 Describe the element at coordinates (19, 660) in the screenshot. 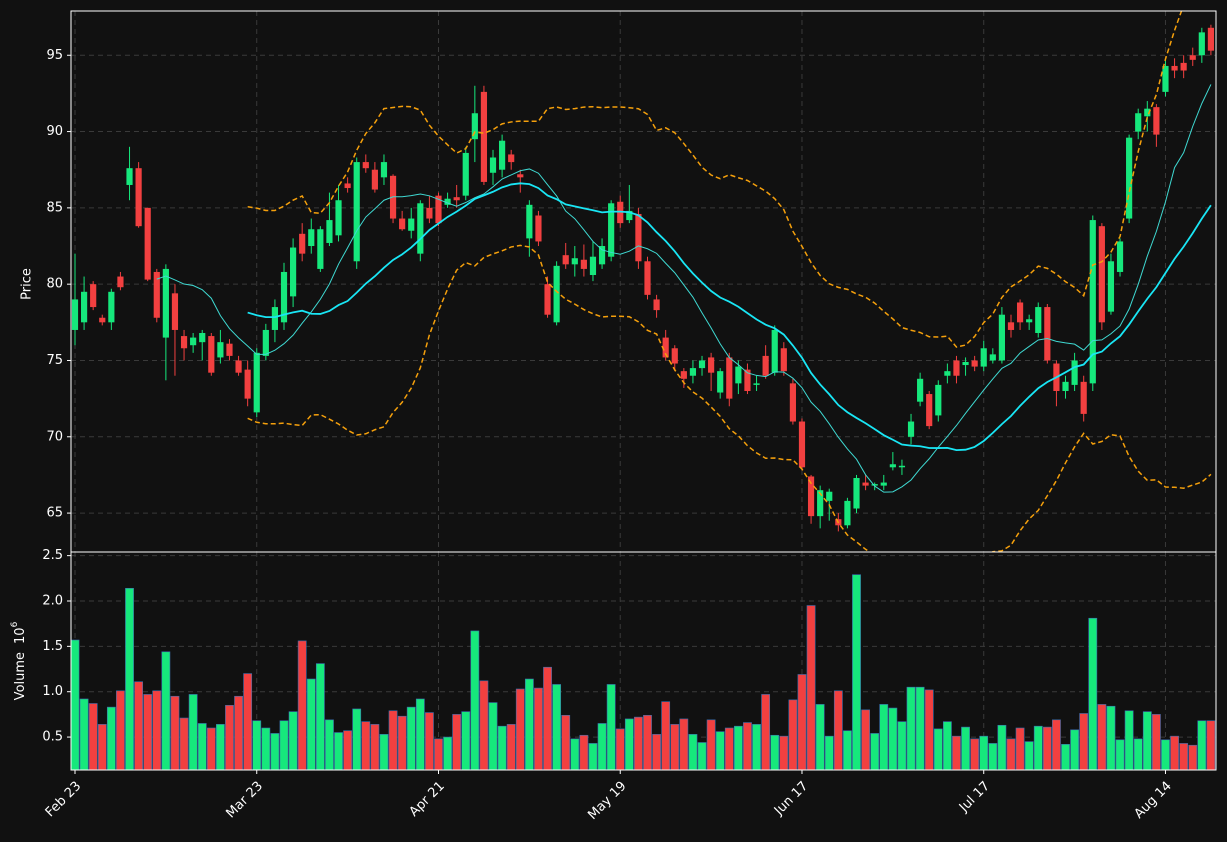

I see `volume-axis-label: Volume 106` at that location.